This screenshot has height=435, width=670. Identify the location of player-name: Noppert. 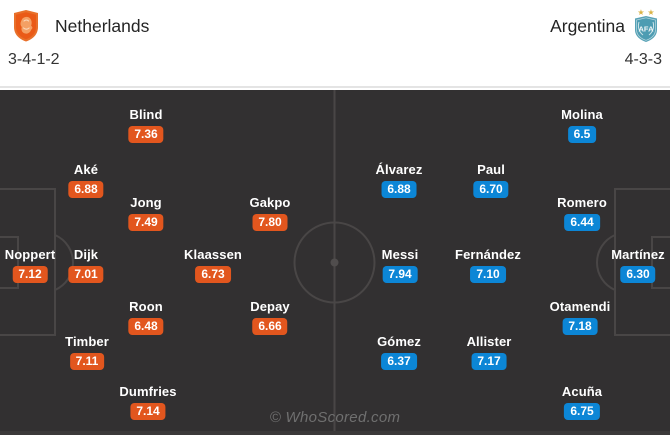
(30, 254).